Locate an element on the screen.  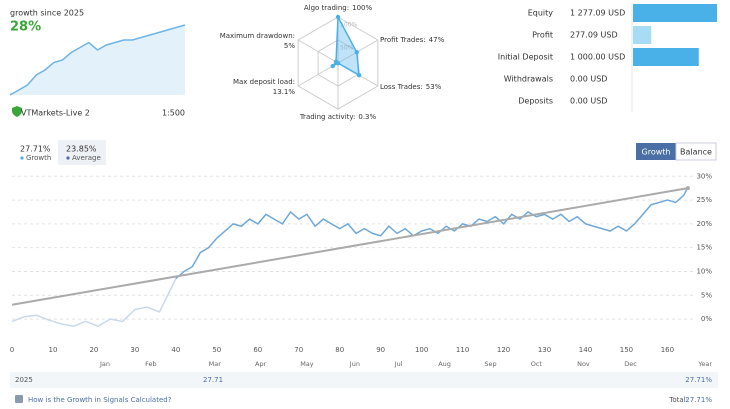
growth-title: growth since 2025 is located at coordinates (47, 13).